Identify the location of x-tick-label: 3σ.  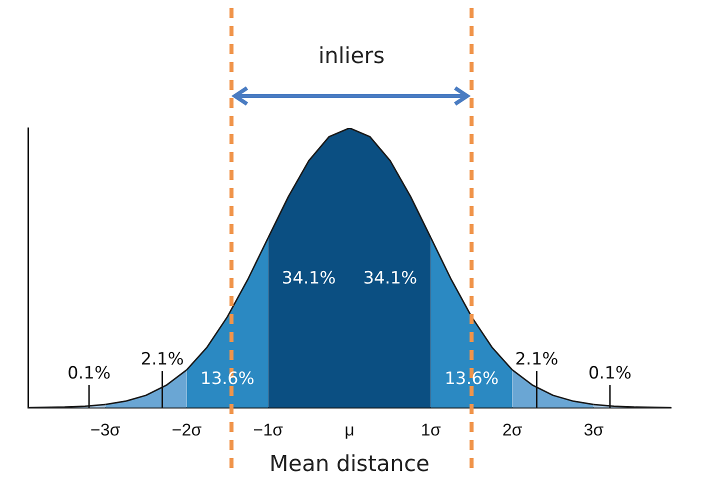
(594, 430).